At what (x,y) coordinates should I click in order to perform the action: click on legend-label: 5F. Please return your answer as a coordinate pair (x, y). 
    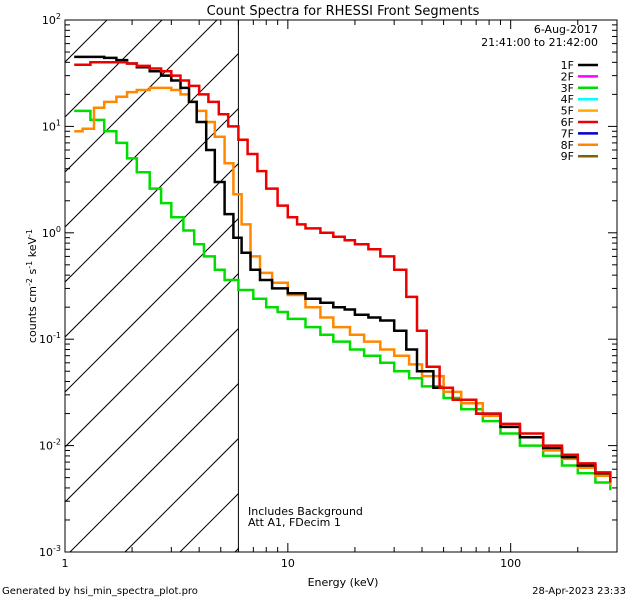
    Looking at the image, I should click on (567, 111).